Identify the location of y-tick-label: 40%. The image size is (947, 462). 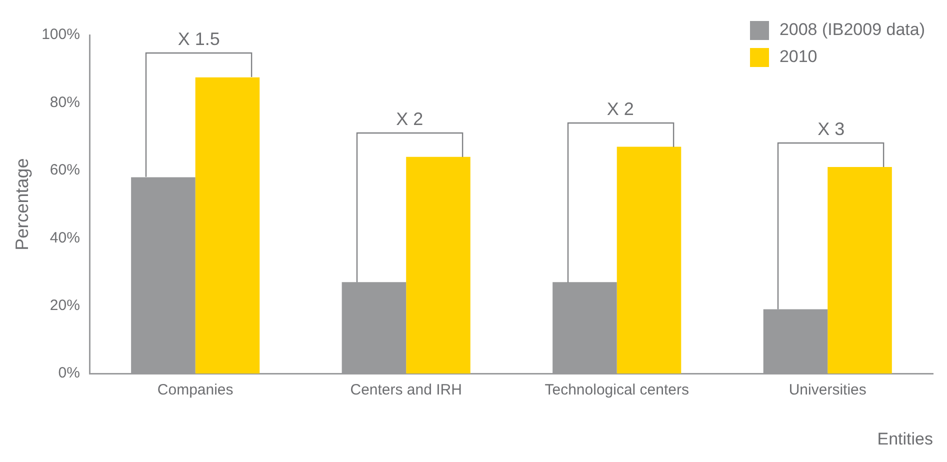
(65, 237).